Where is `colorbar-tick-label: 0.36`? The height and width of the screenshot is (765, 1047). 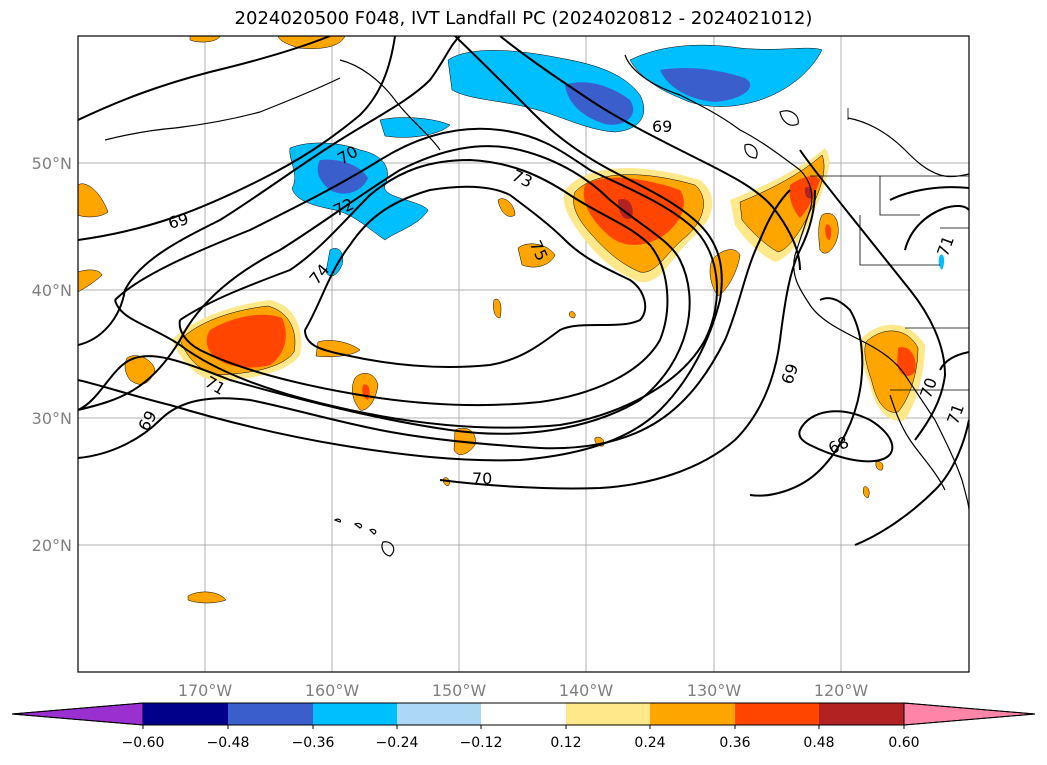 colorbar-tick-label: 0.36 is located at coordinates (734, 743).